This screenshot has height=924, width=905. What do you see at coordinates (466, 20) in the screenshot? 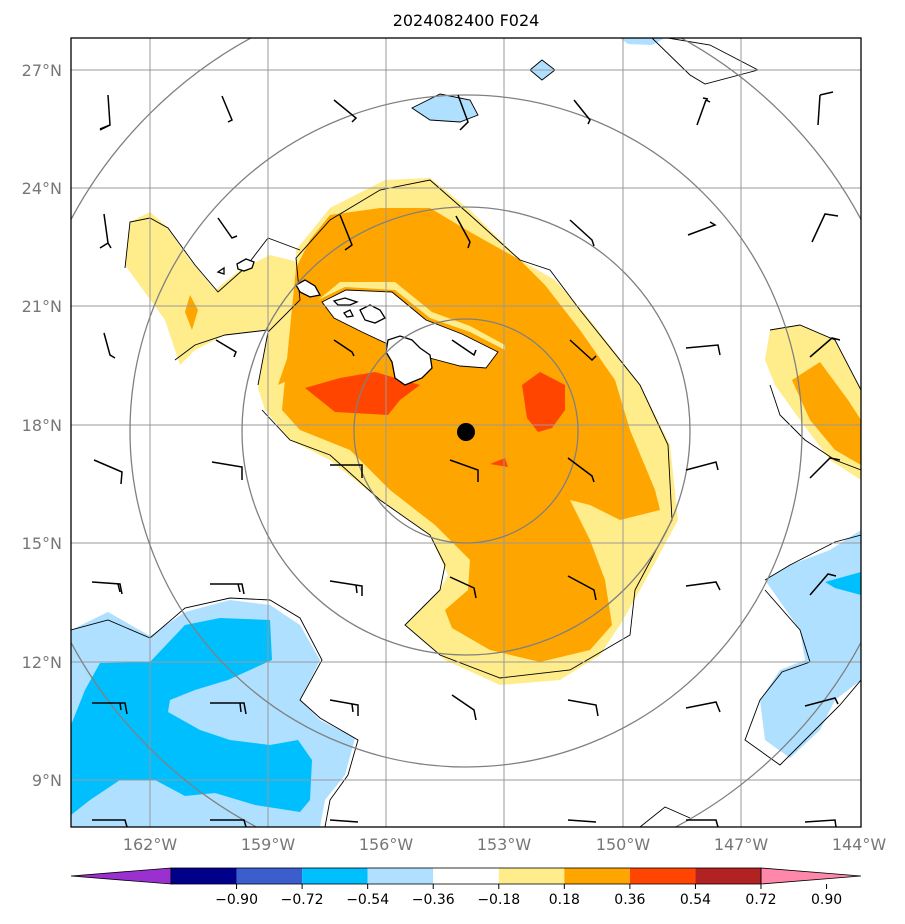
I see `map-title: 2024082400 F024` at bounding box center [466, 20].